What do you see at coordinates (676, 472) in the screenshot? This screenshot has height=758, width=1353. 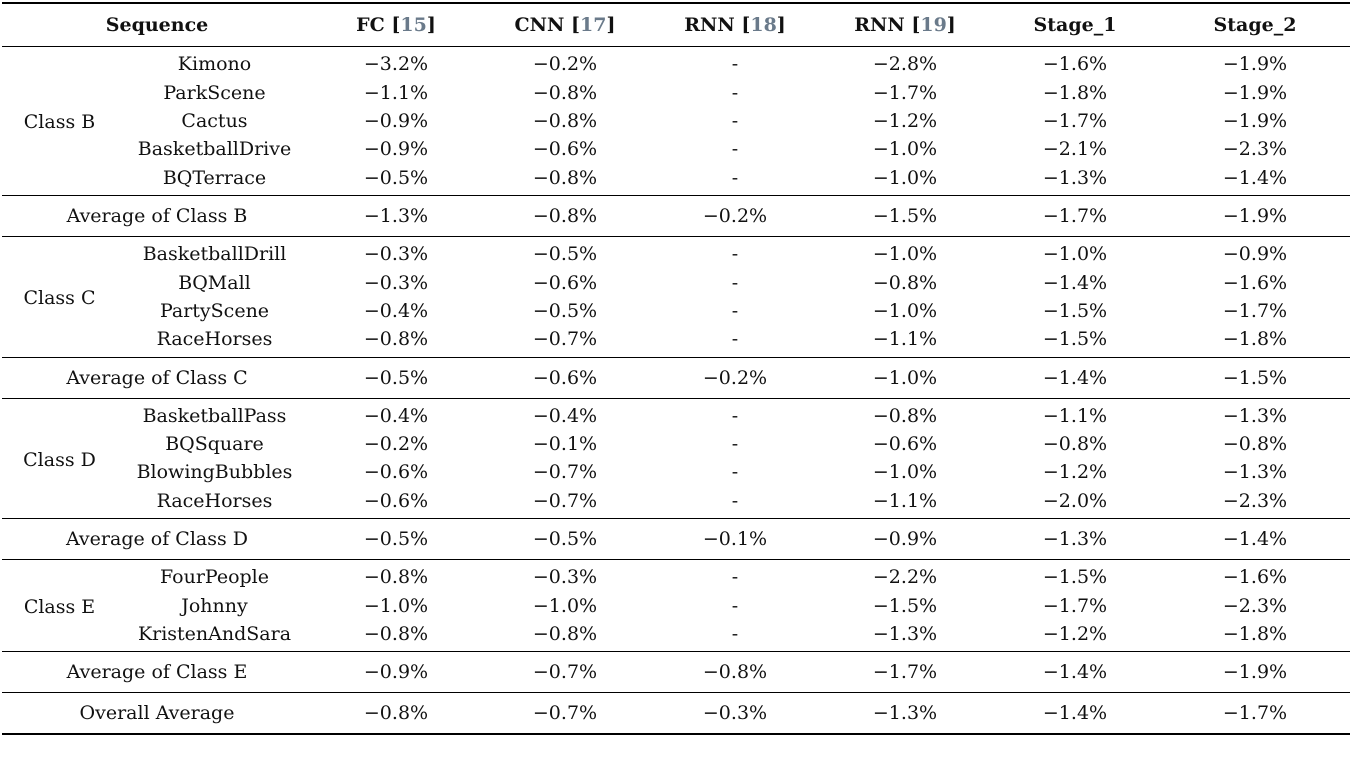 I see `table-row: BlowingBubbles −0.6% −0.7% - −1.0% −1.2% −1.3%` at bounding box center [676, 472].